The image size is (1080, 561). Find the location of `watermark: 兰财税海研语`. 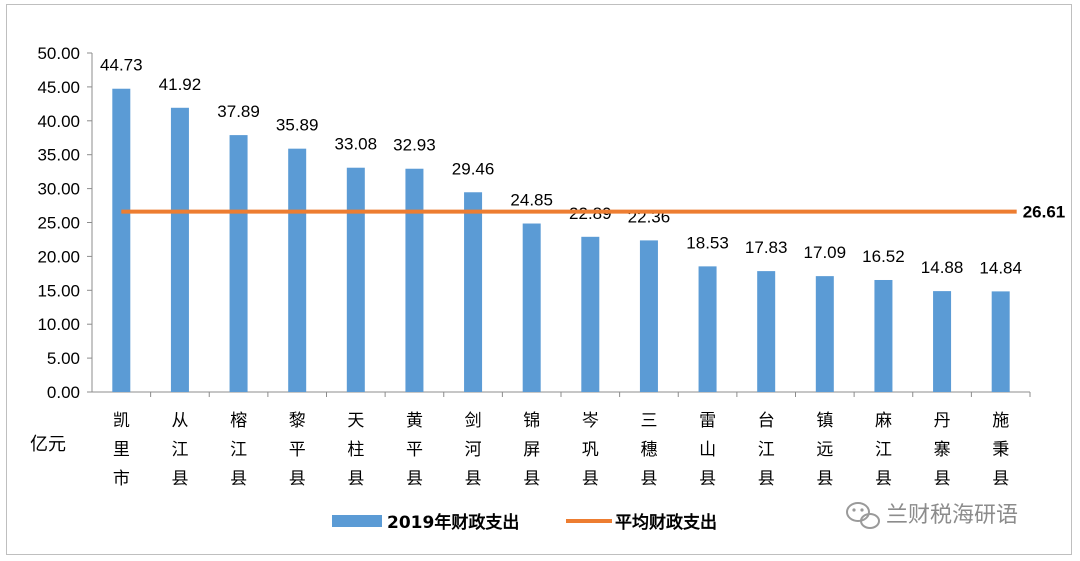

watermark: 兰财税海研语 is located at coordinates (932, 515).